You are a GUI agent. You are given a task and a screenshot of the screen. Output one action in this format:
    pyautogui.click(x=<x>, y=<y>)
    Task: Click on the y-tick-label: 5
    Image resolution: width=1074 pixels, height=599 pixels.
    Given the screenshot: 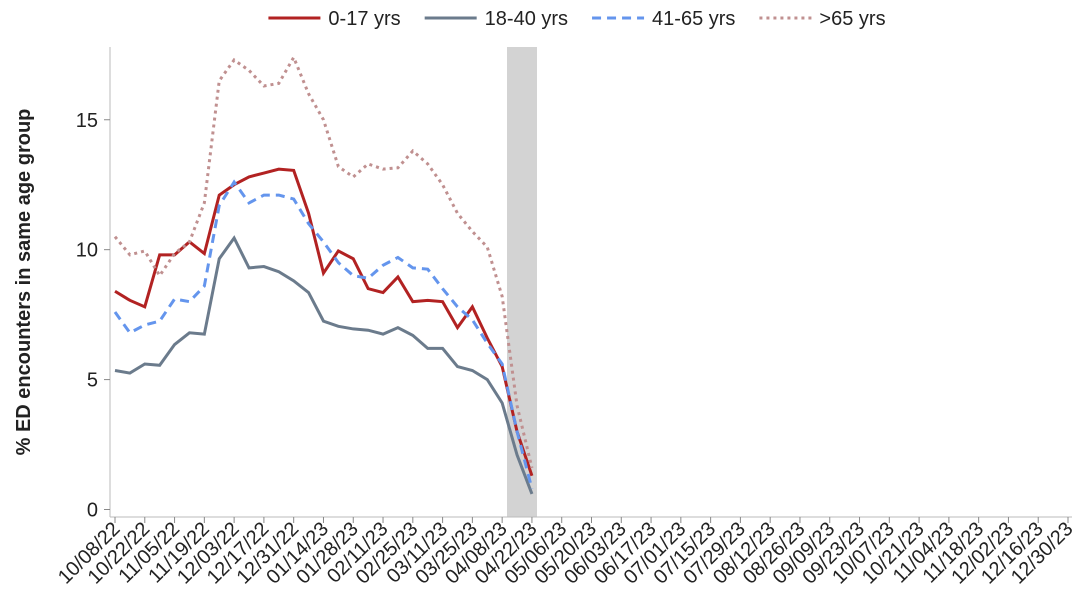 What is the action you would take?
    pyautogui.click(x=92, y=381)
    